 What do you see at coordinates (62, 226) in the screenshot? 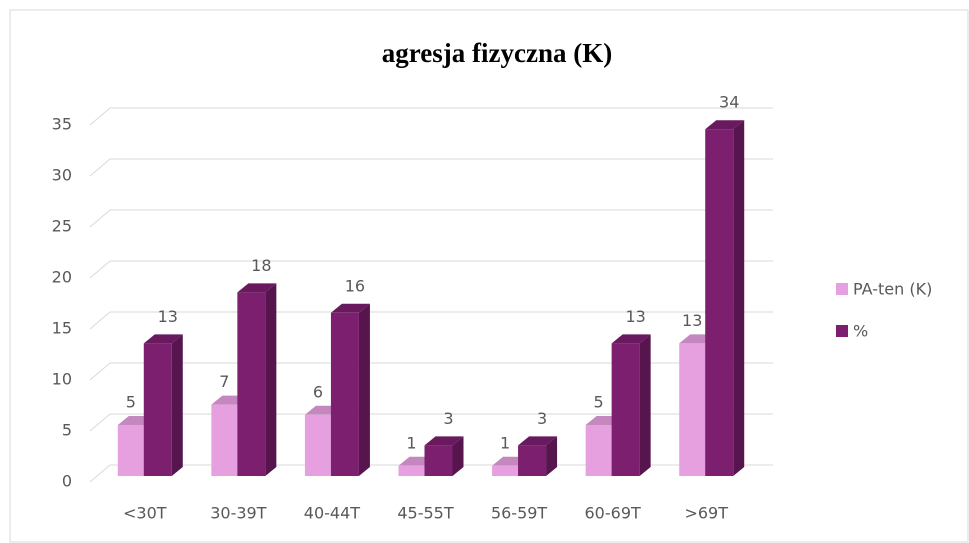
I see `y-tick-label: 25` at bounding box center [62, 226].